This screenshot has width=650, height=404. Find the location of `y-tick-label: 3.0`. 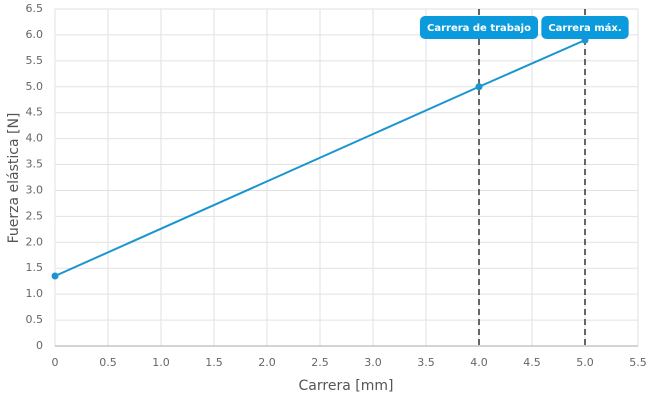

y-tick-label: 3.0 is located at coordinates (35, 189).